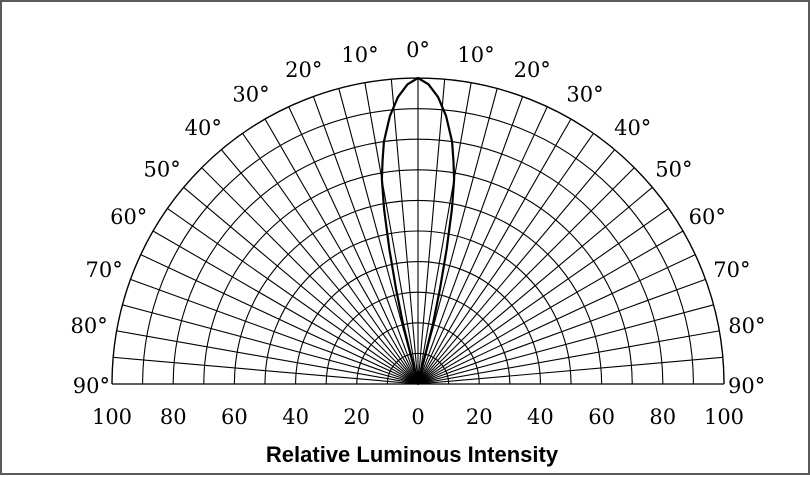 The height and width of the screenshot is (477, 810). I want to click on intensity-curve, so click(418, 231).